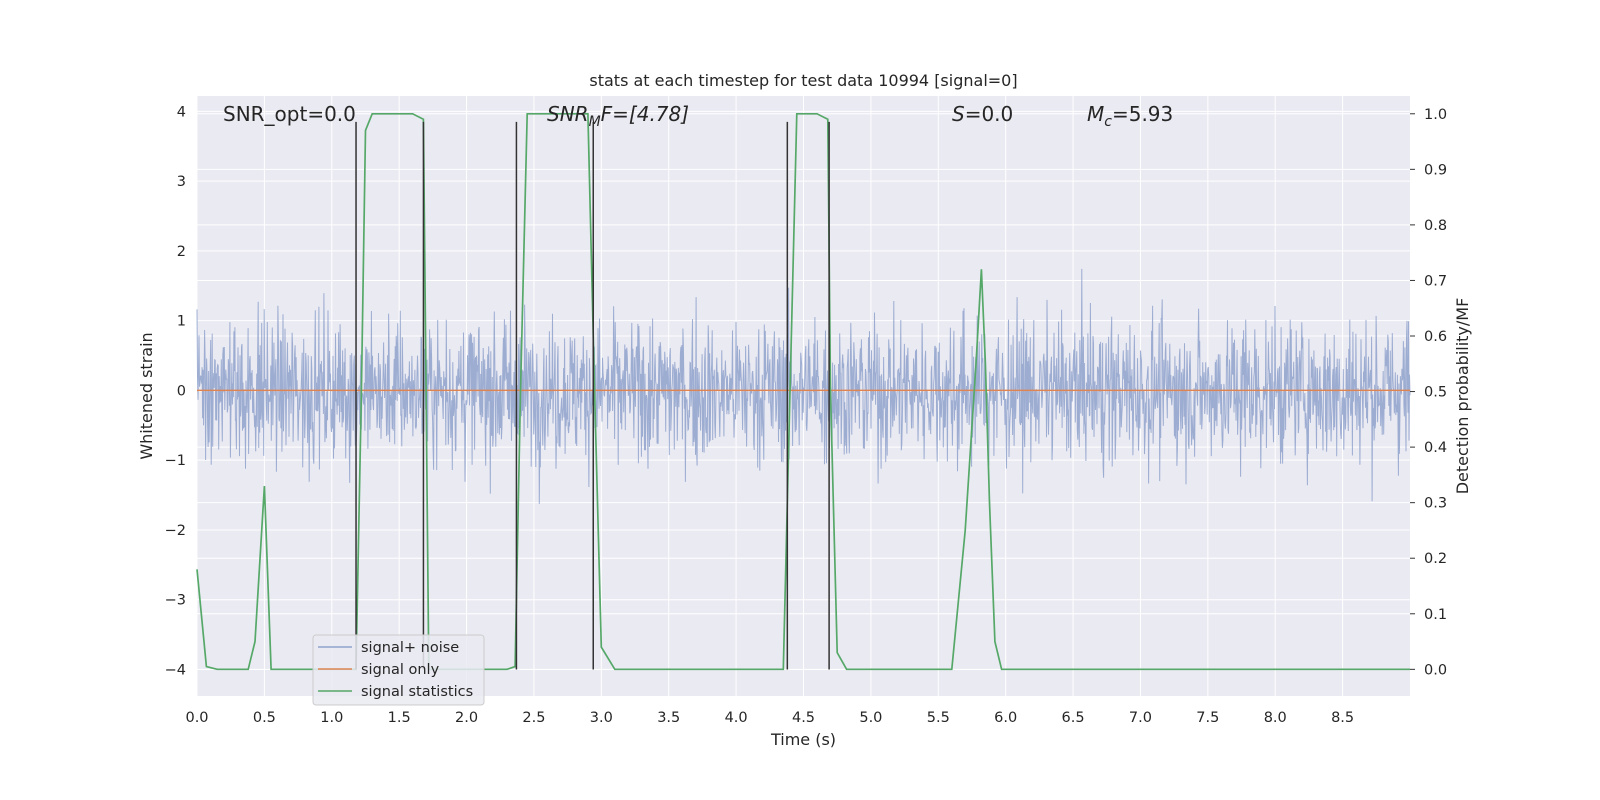 This screenshot has width=1600, height=800. What do you see at coordinates (601, 718) in the screenshot?
I see `x-tick-label: 3.0` at bounding box center [601, 718].